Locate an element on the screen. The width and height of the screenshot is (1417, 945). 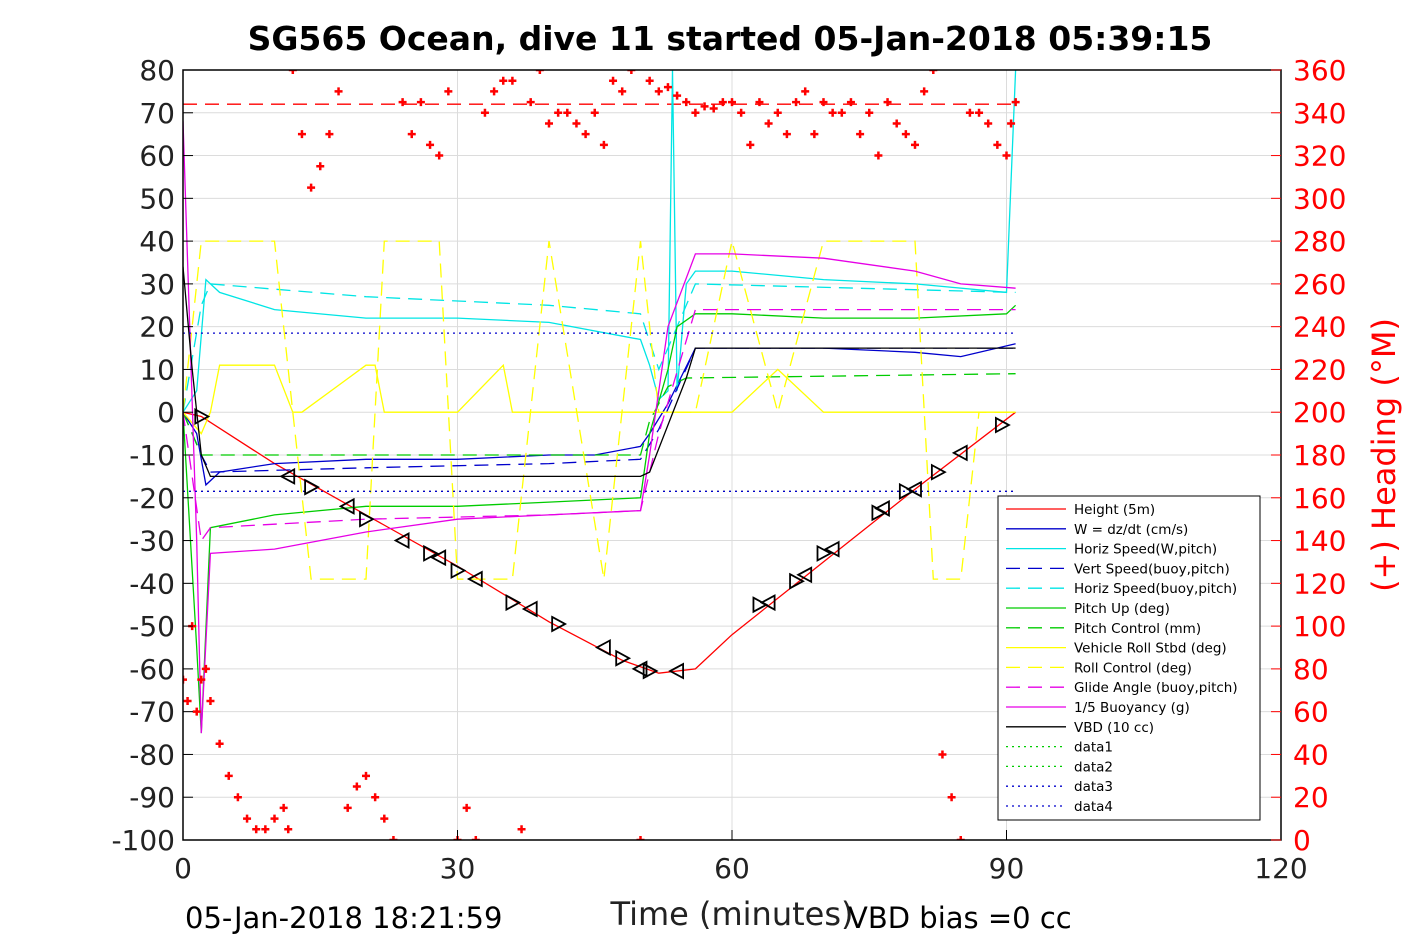
x-tick-label: 30 is located at coordinates (458, 868).